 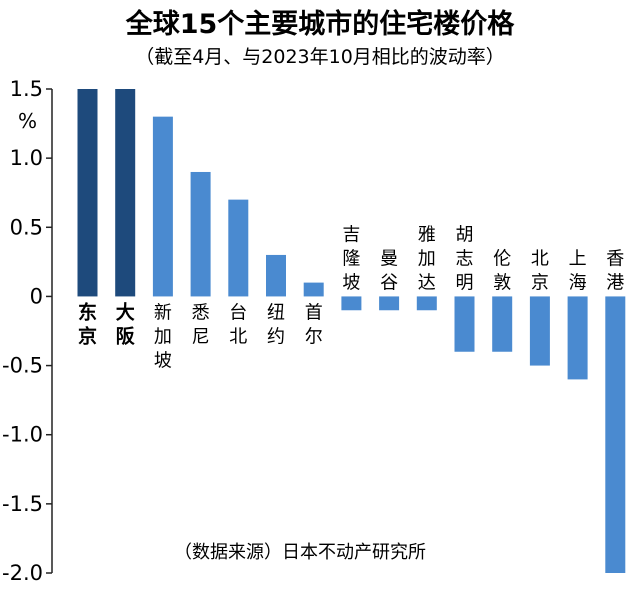 What do you see at coordinates (201, 324) in the screenshot?
I see `category-label: 悉尼` at bounding box center [201, 324].